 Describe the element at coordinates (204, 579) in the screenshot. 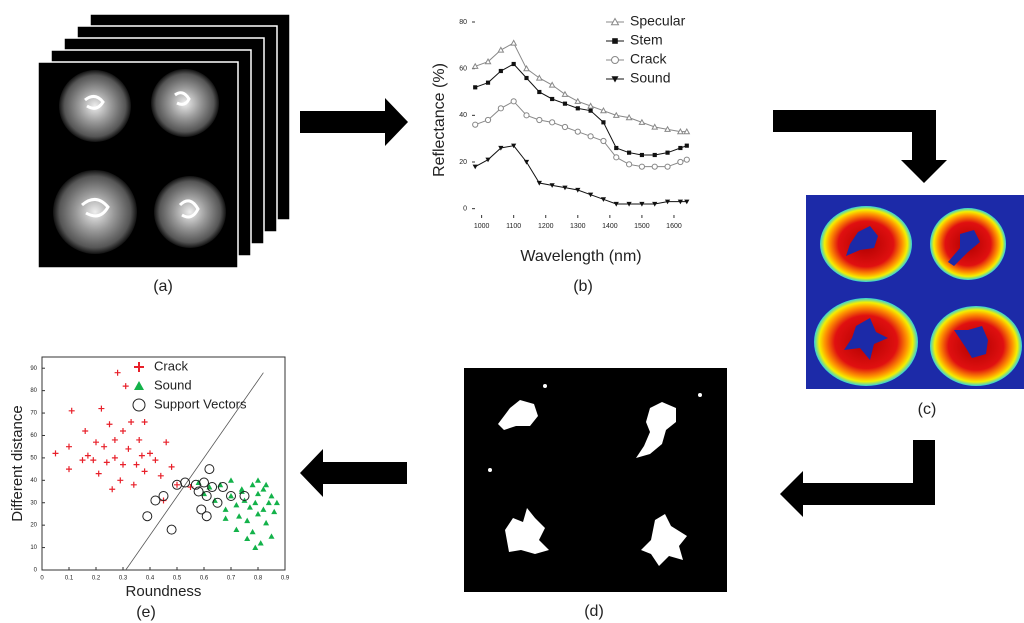

I see `x-tick-label: 0.6` at that location.